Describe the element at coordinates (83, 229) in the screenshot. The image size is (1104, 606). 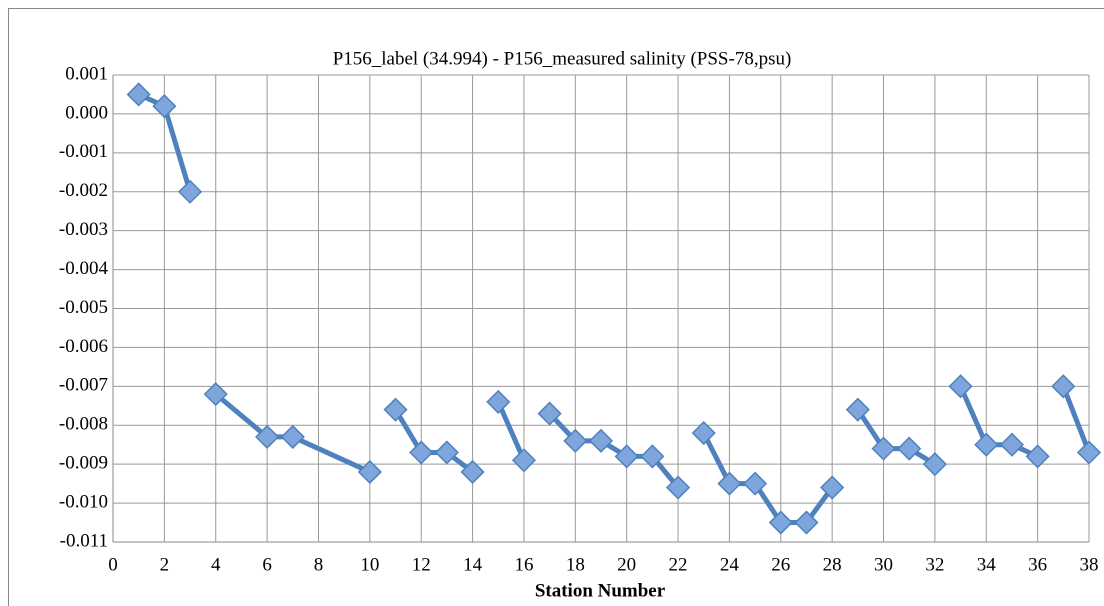
I see `y-tick-label: -0.003` at that location.